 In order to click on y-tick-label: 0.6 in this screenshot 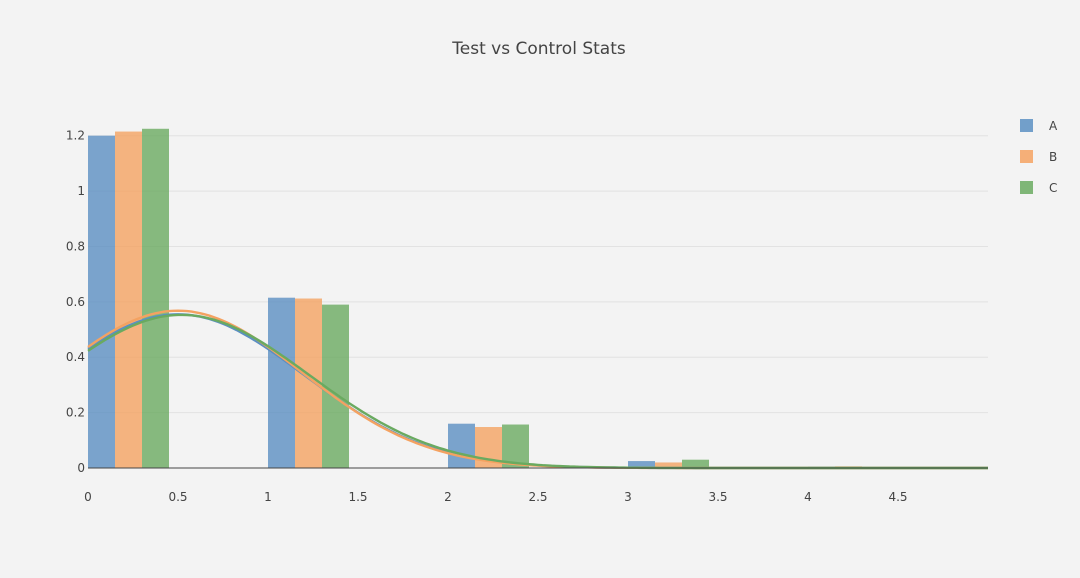, I will do `click(75, 302)`.